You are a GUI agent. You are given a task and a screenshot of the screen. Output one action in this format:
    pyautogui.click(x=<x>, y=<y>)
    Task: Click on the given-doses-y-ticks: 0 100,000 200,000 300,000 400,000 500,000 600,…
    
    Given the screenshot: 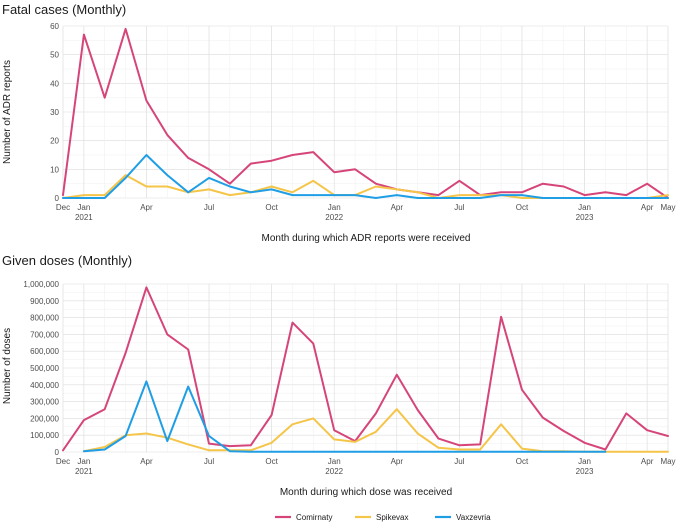 What is the action you would take?
    pyautogui.click(x=41, y=368)
    